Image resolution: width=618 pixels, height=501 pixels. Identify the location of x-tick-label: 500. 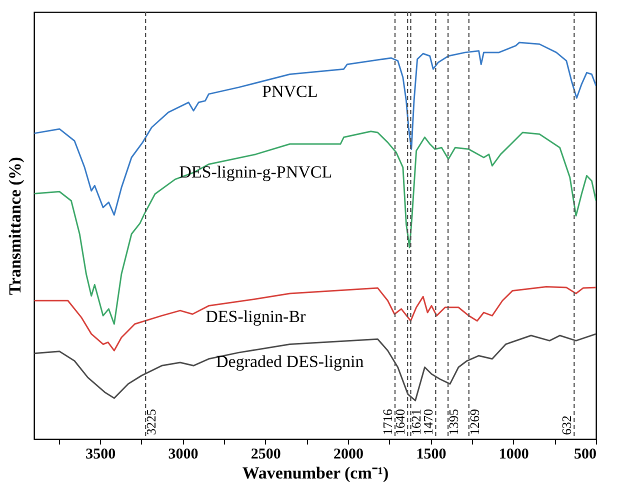
(585, 454).